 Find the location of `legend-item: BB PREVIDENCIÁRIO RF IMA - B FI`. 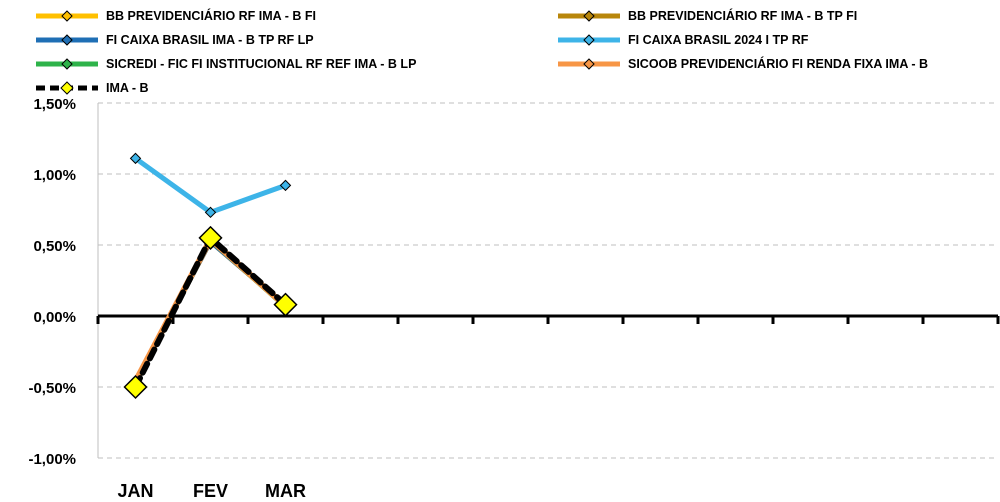

legend-item: BB PREVIDENCIÁRIO RF IMA - B FI is located at coordinates (175, 16).